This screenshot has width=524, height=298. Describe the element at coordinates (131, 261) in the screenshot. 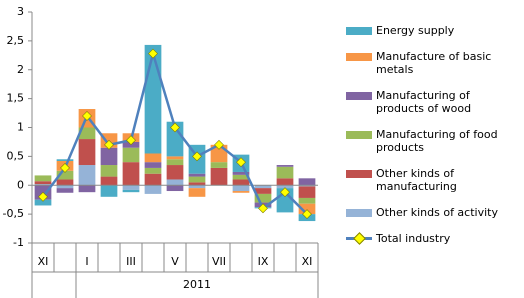

I see `x-tick-label: III` at that location.